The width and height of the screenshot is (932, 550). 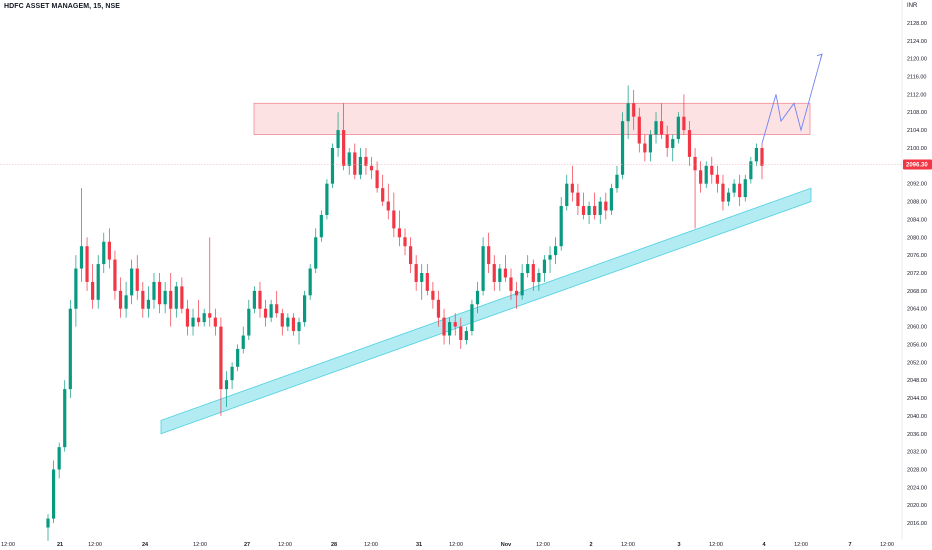 I want to click on x-tick-label: 24, so click(x=145, y=545).